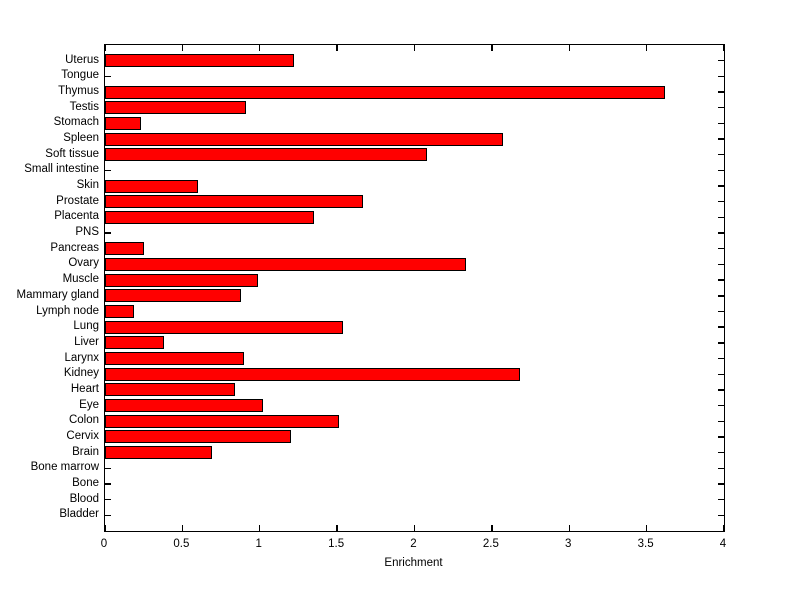 The height and width of the screenshot is (599, 800). What do you see at coordinates (336, 544) in the screenshot?
I see `x-tick-label: 1.5` at bounding box center [336, 544].